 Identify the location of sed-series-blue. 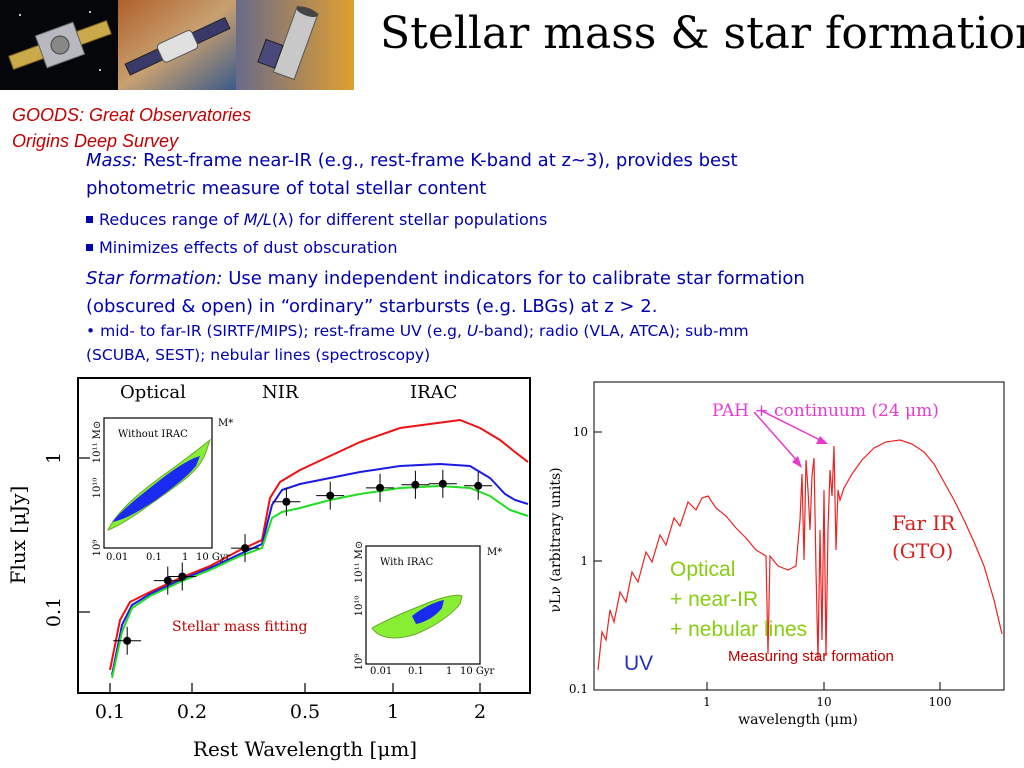
(320, 569).